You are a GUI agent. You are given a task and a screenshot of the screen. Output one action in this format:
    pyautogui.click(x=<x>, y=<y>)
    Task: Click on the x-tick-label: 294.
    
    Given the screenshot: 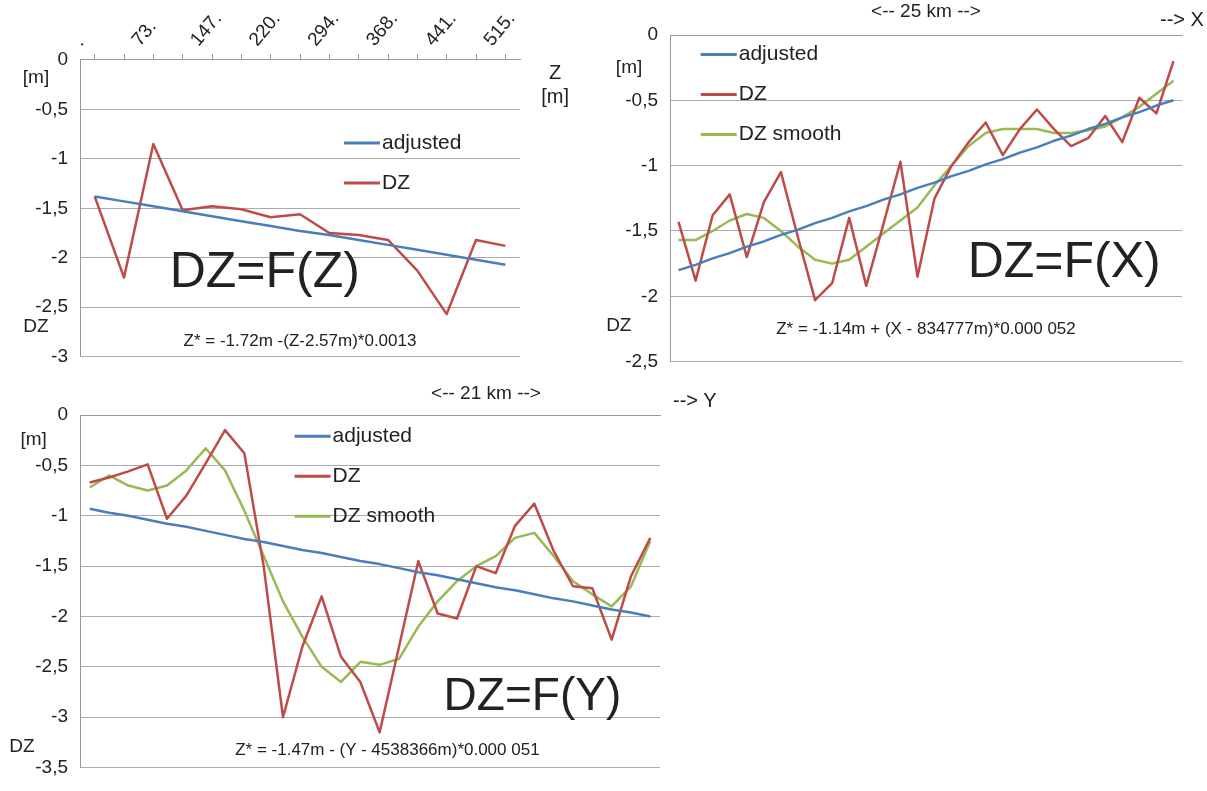 What is the action you would take?
    pyautogui.click(x=322, y=28)
    